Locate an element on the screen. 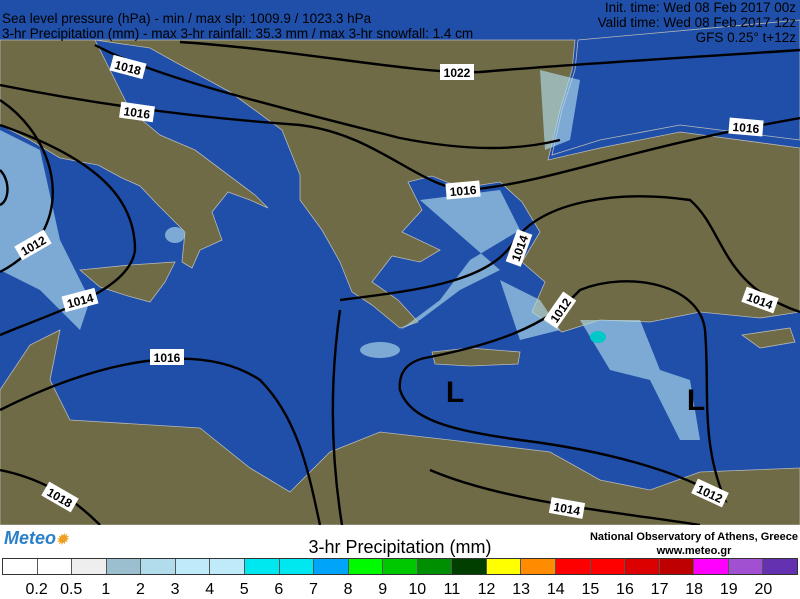 The image size is (800, 599). colorbar-tick-label: 5 is located at coordinates (244, 589).